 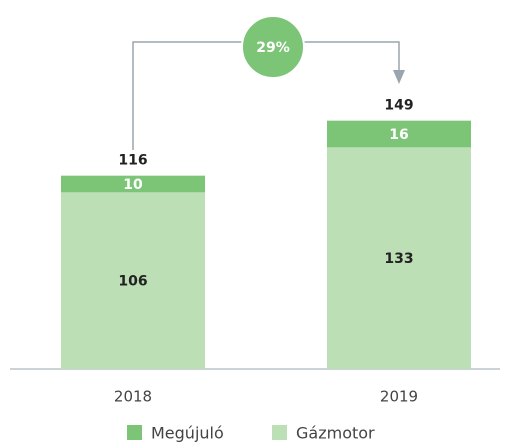 I want to click on x-tick-label: 2019, so click(x=399, y=397).